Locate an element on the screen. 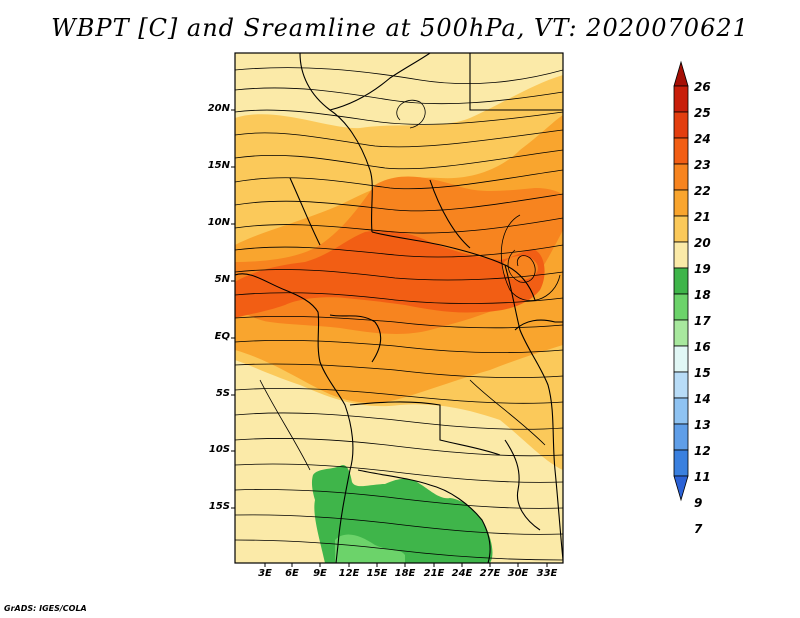 The height and width of the screenshot is (618, 800). lat-tick-label: 20N is located at coordinates (218, 108).